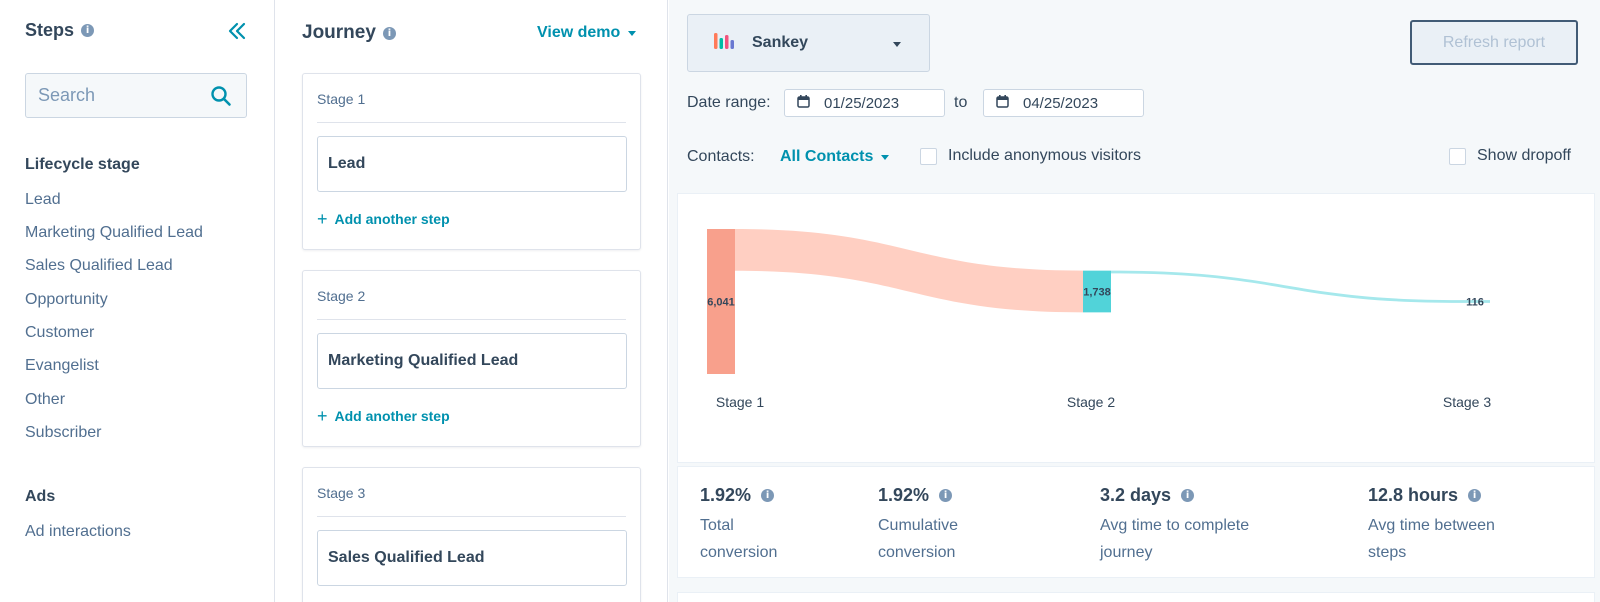 Image resolution: width=1600 pixels, height=602 pixels. Describe the element at coordinates (1091, 402) in the screenshot. I see `sankey-stage-label-2: Stage 2` at that location.